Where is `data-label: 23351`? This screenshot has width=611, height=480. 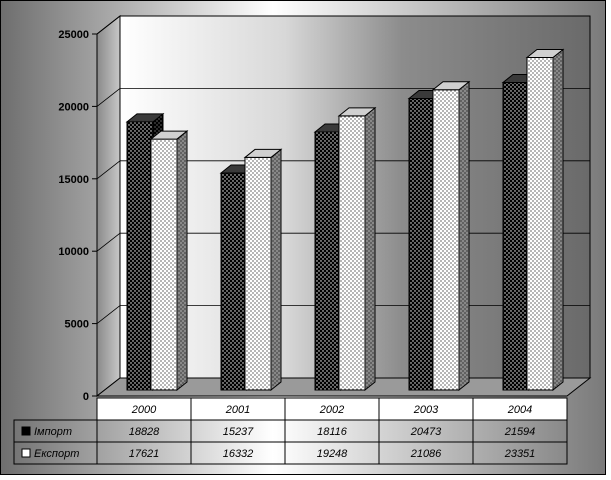 data-label: 23351 is located at coordinates (520, 454).